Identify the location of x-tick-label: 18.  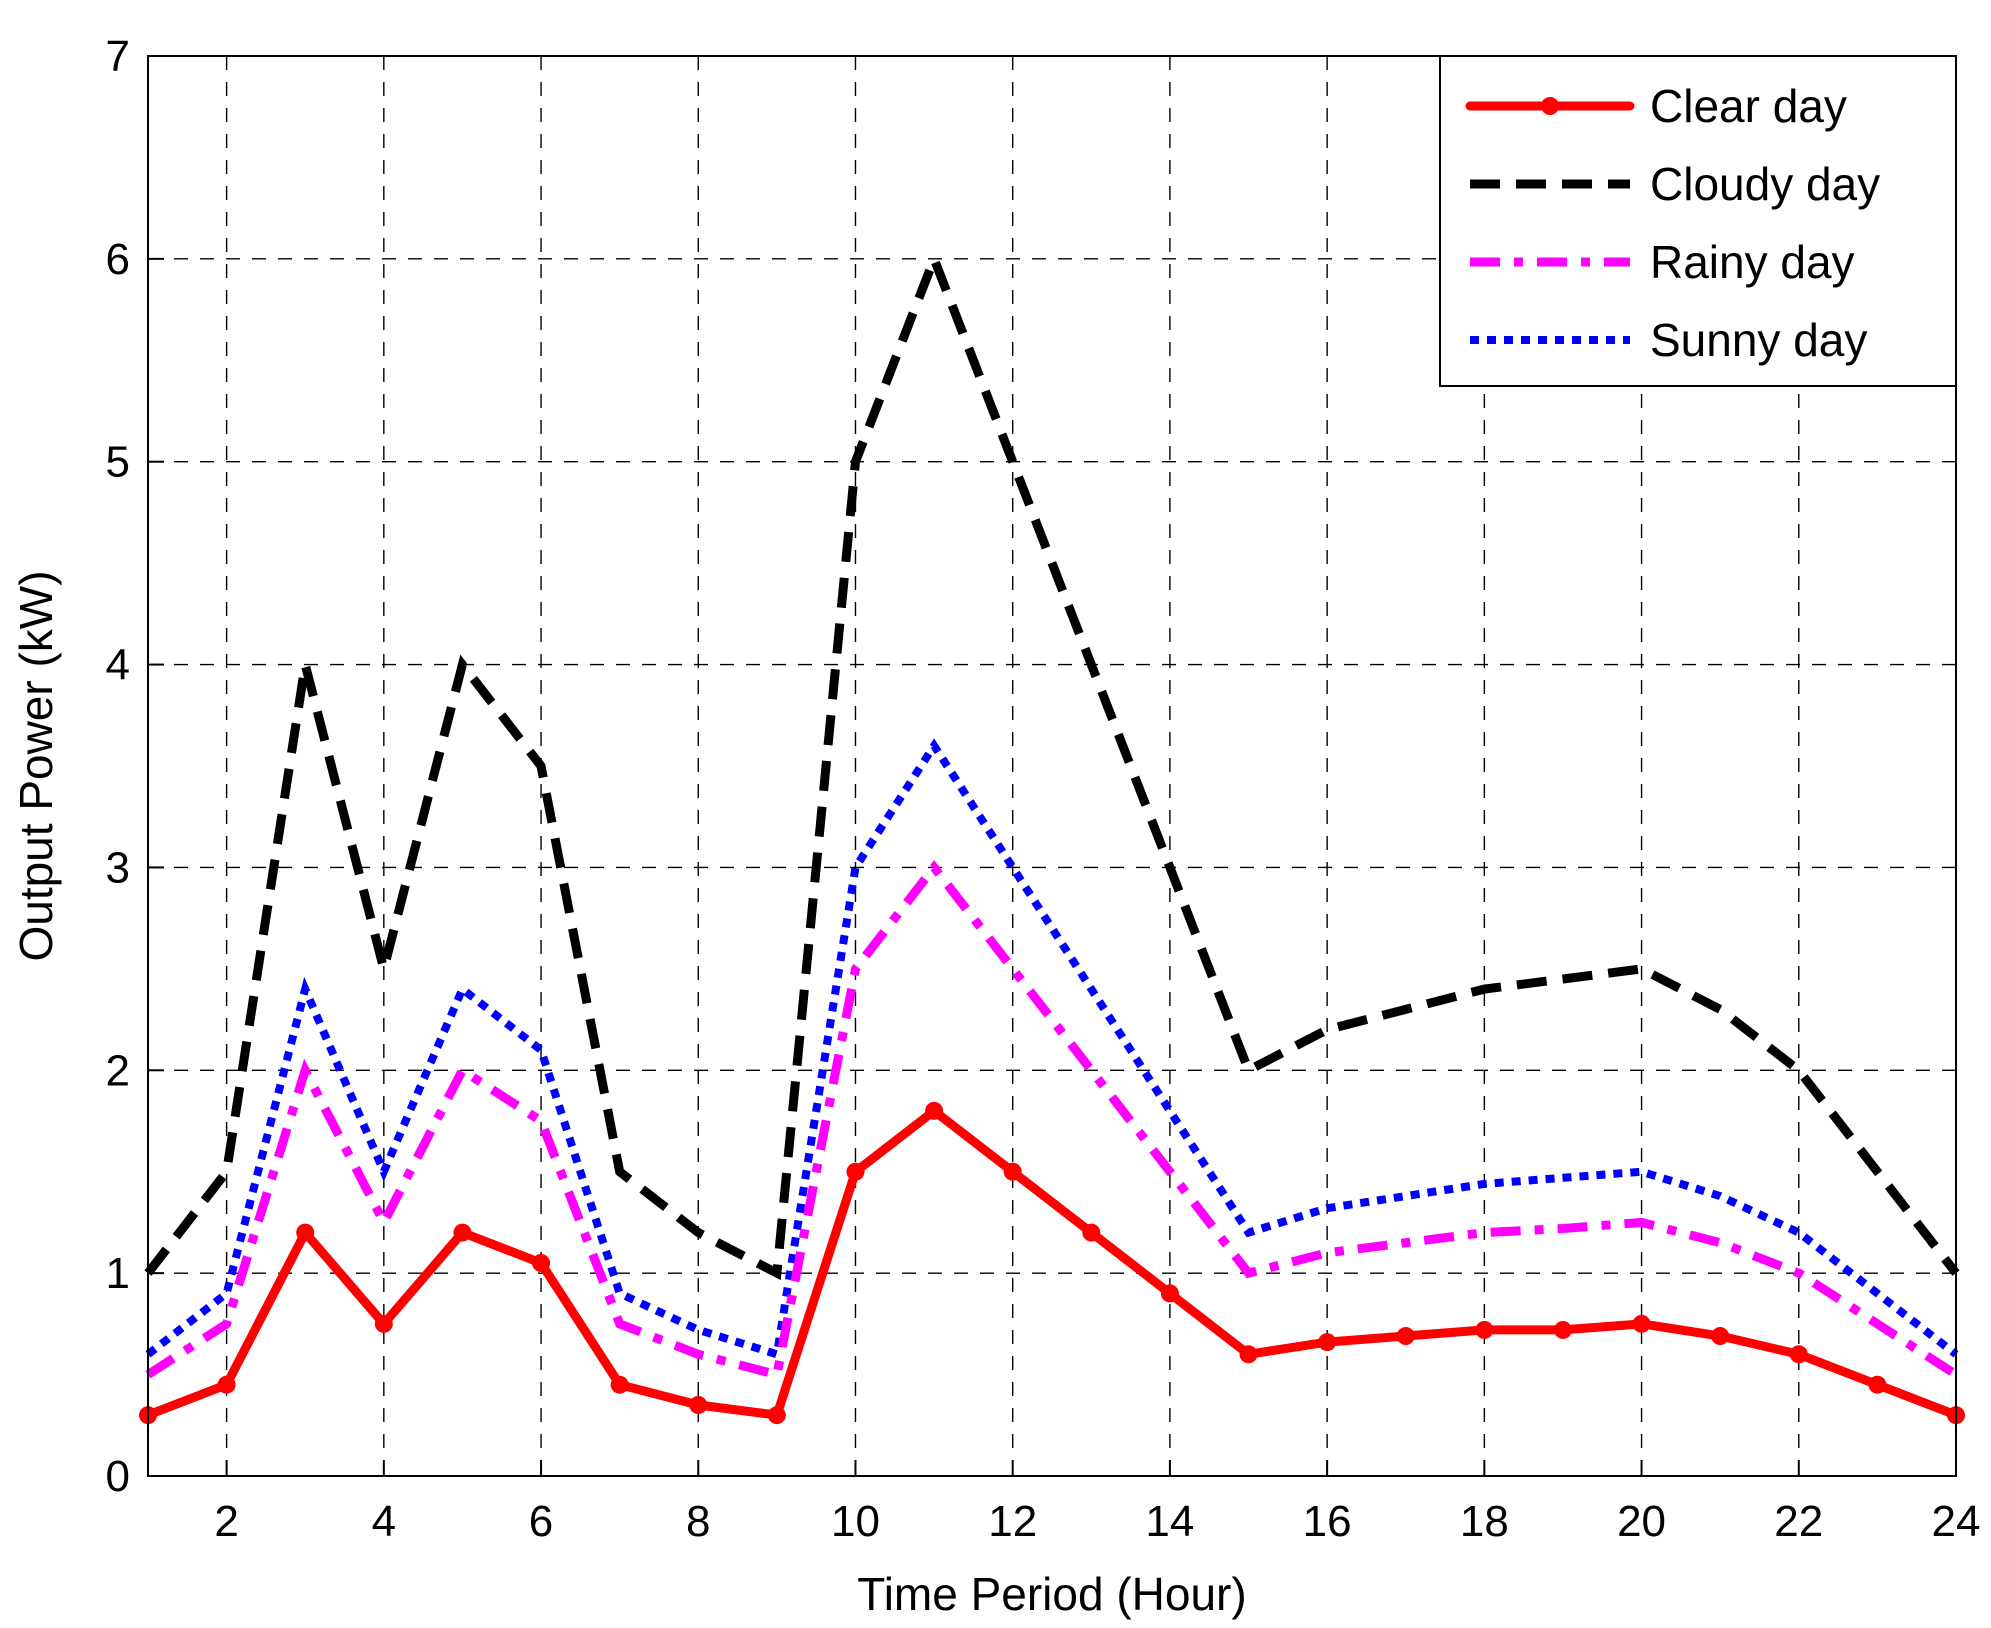
(1484, 1521).